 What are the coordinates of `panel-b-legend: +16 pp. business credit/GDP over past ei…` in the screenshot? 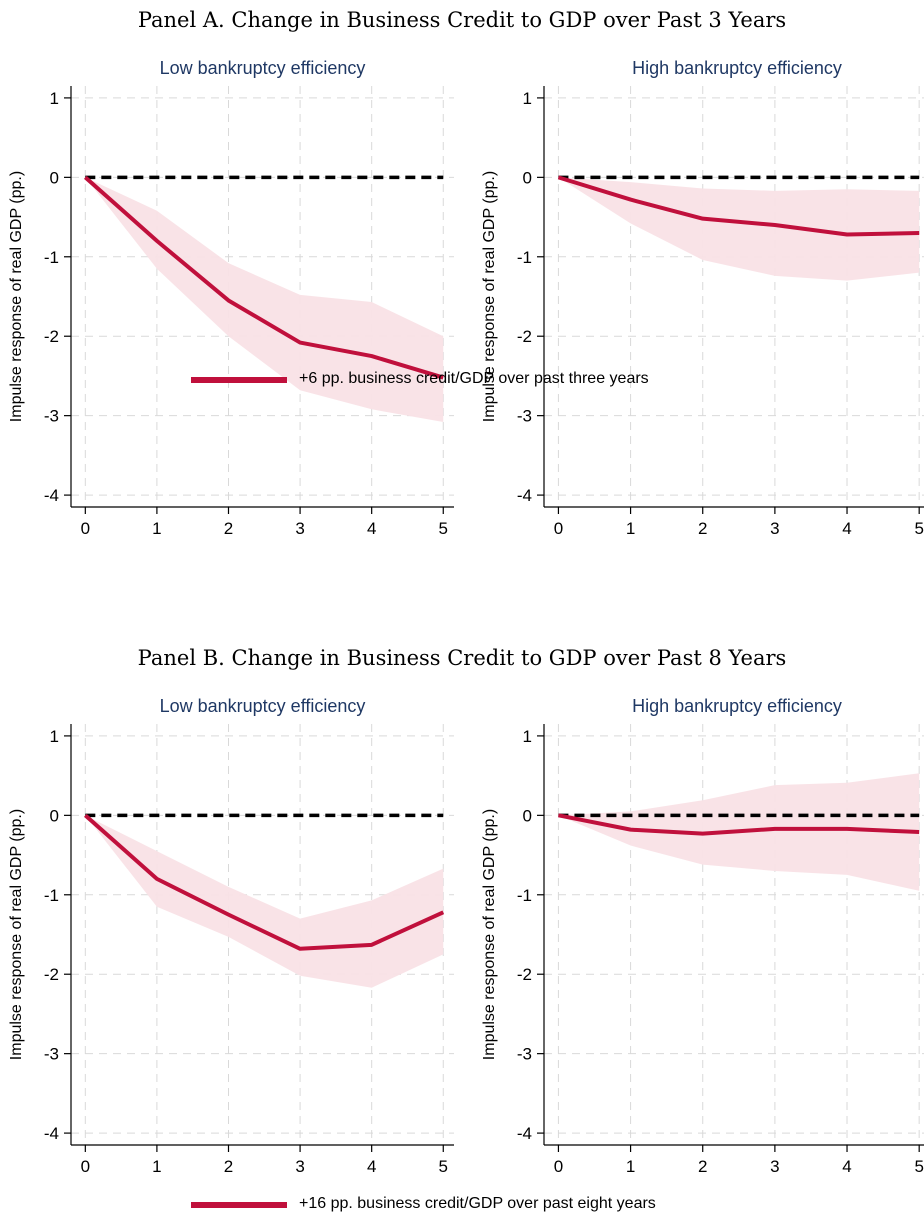 It's located at (462, 1205).